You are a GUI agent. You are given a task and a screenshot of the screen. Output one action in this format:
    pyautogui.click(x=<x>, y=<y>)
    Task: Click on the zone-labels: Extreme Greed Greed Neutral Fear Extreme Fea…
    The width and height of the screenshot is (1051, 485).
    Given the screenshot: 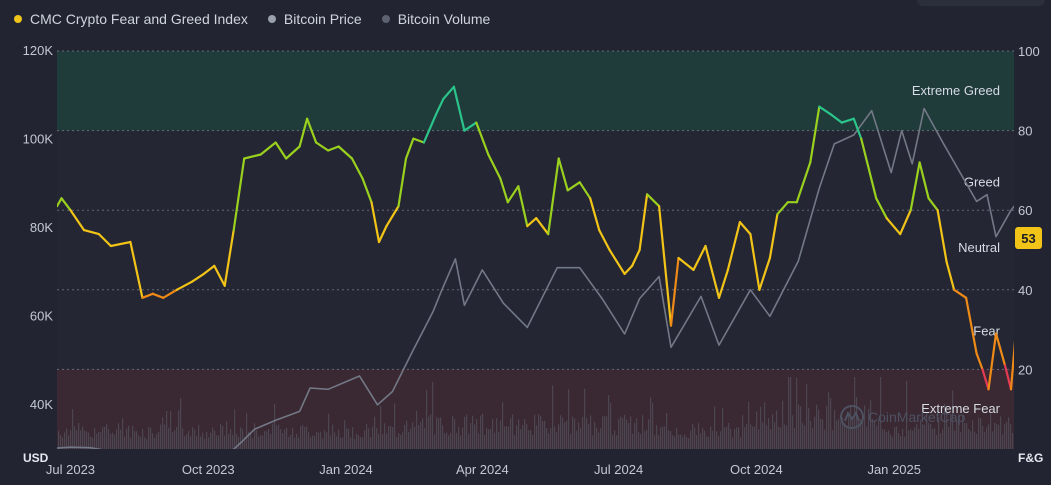 What is the action you would take?
    pyautogui.click(x=956, y=249)
    